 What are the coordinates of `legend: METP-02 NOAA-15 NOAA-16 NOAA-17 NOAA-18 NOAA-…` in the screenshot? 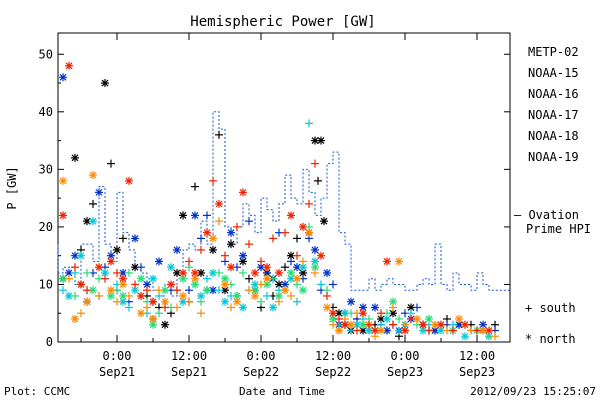 It's located at (553, 104).